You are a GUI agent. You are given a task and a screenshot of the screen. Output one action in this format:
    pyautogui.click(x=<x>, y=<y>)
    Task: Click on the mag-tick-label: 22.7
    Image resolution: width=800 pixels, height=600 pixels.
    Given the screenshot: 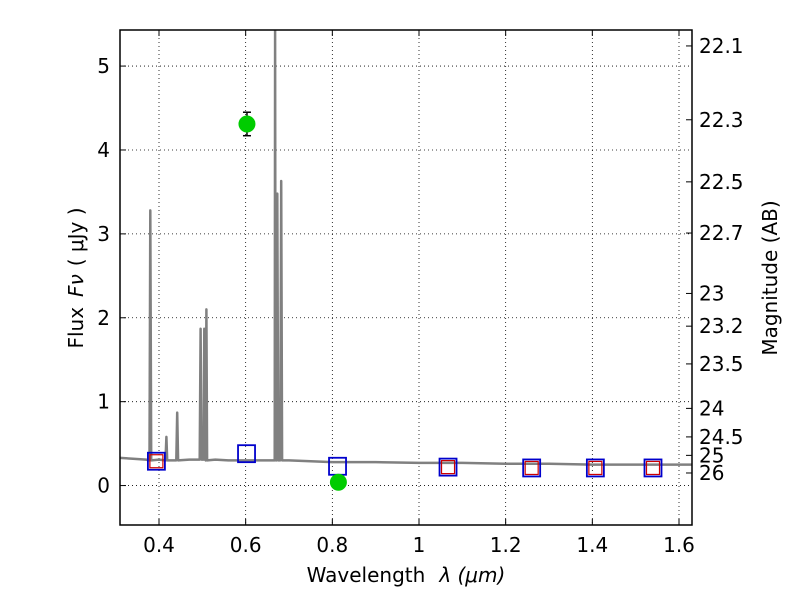 What is the action you would take?
    pyautogui.click(x=721, y=233)
    